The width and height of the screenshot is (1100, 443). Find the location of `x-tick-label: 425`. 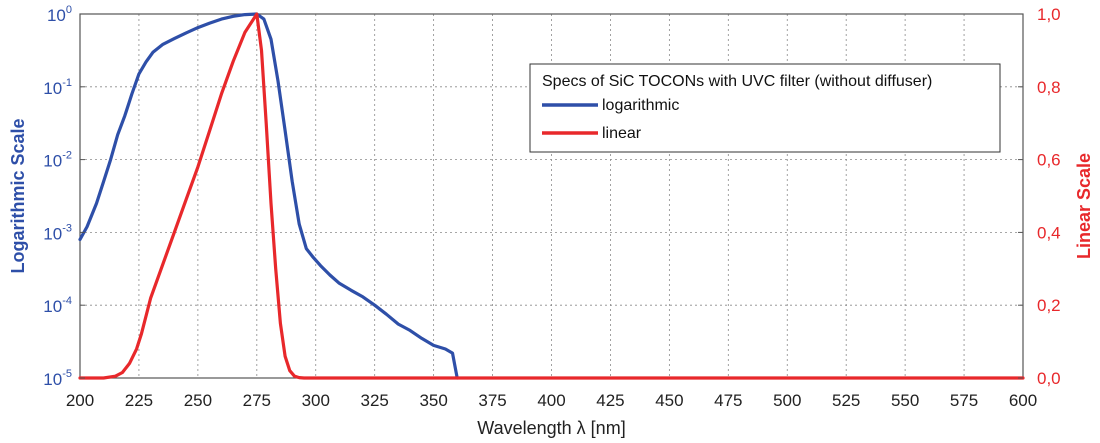

x-tick-label: 425 is located at coordinates (610, 400).